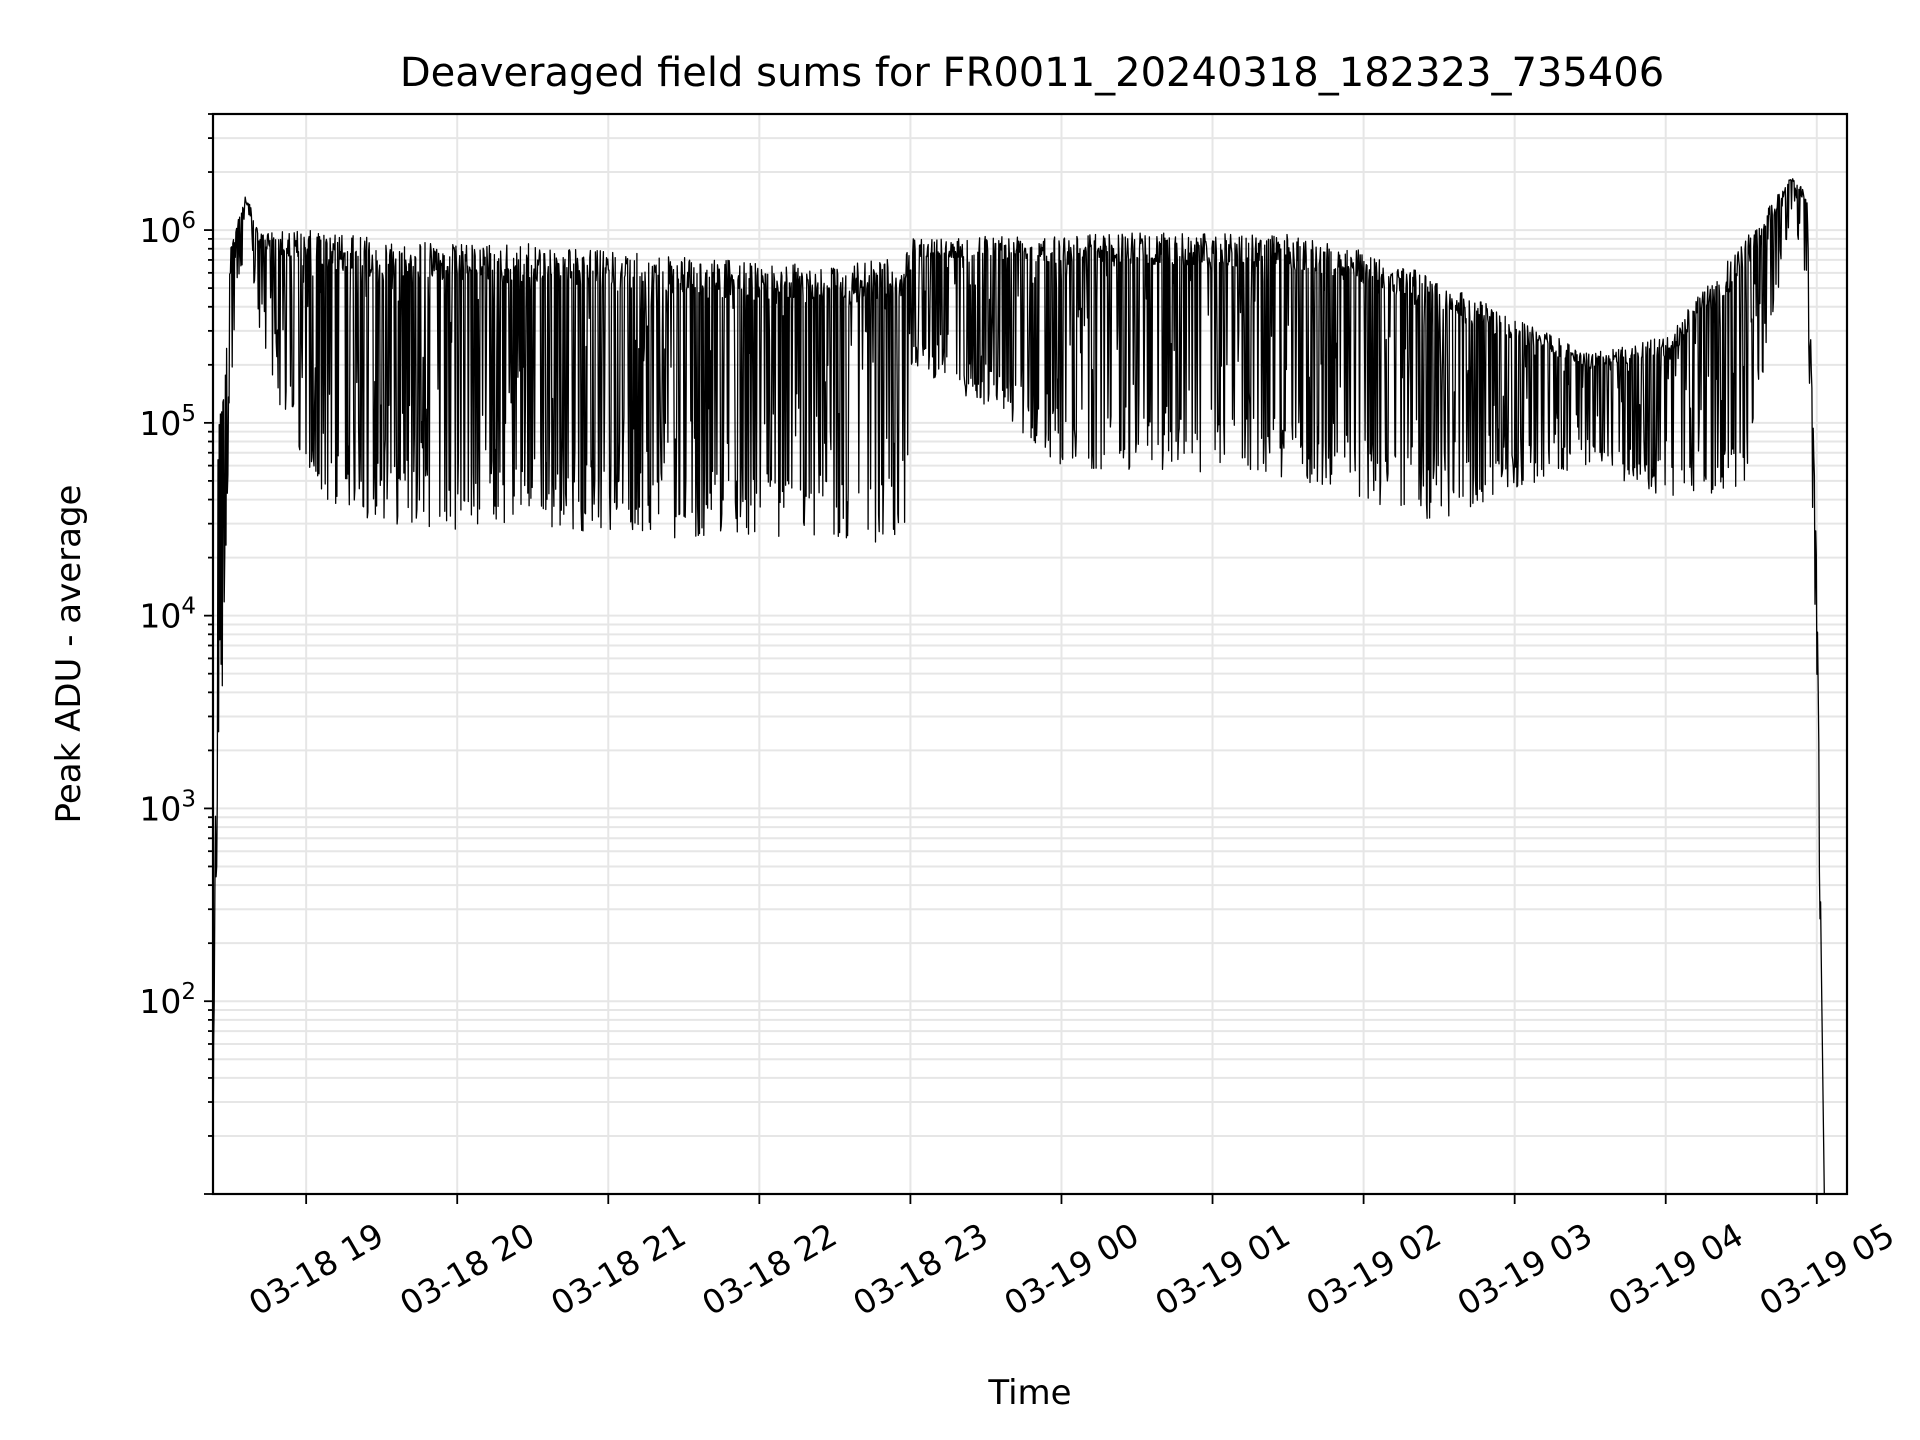  I want to click on y-tick-label: 10², so click(167, 1000).